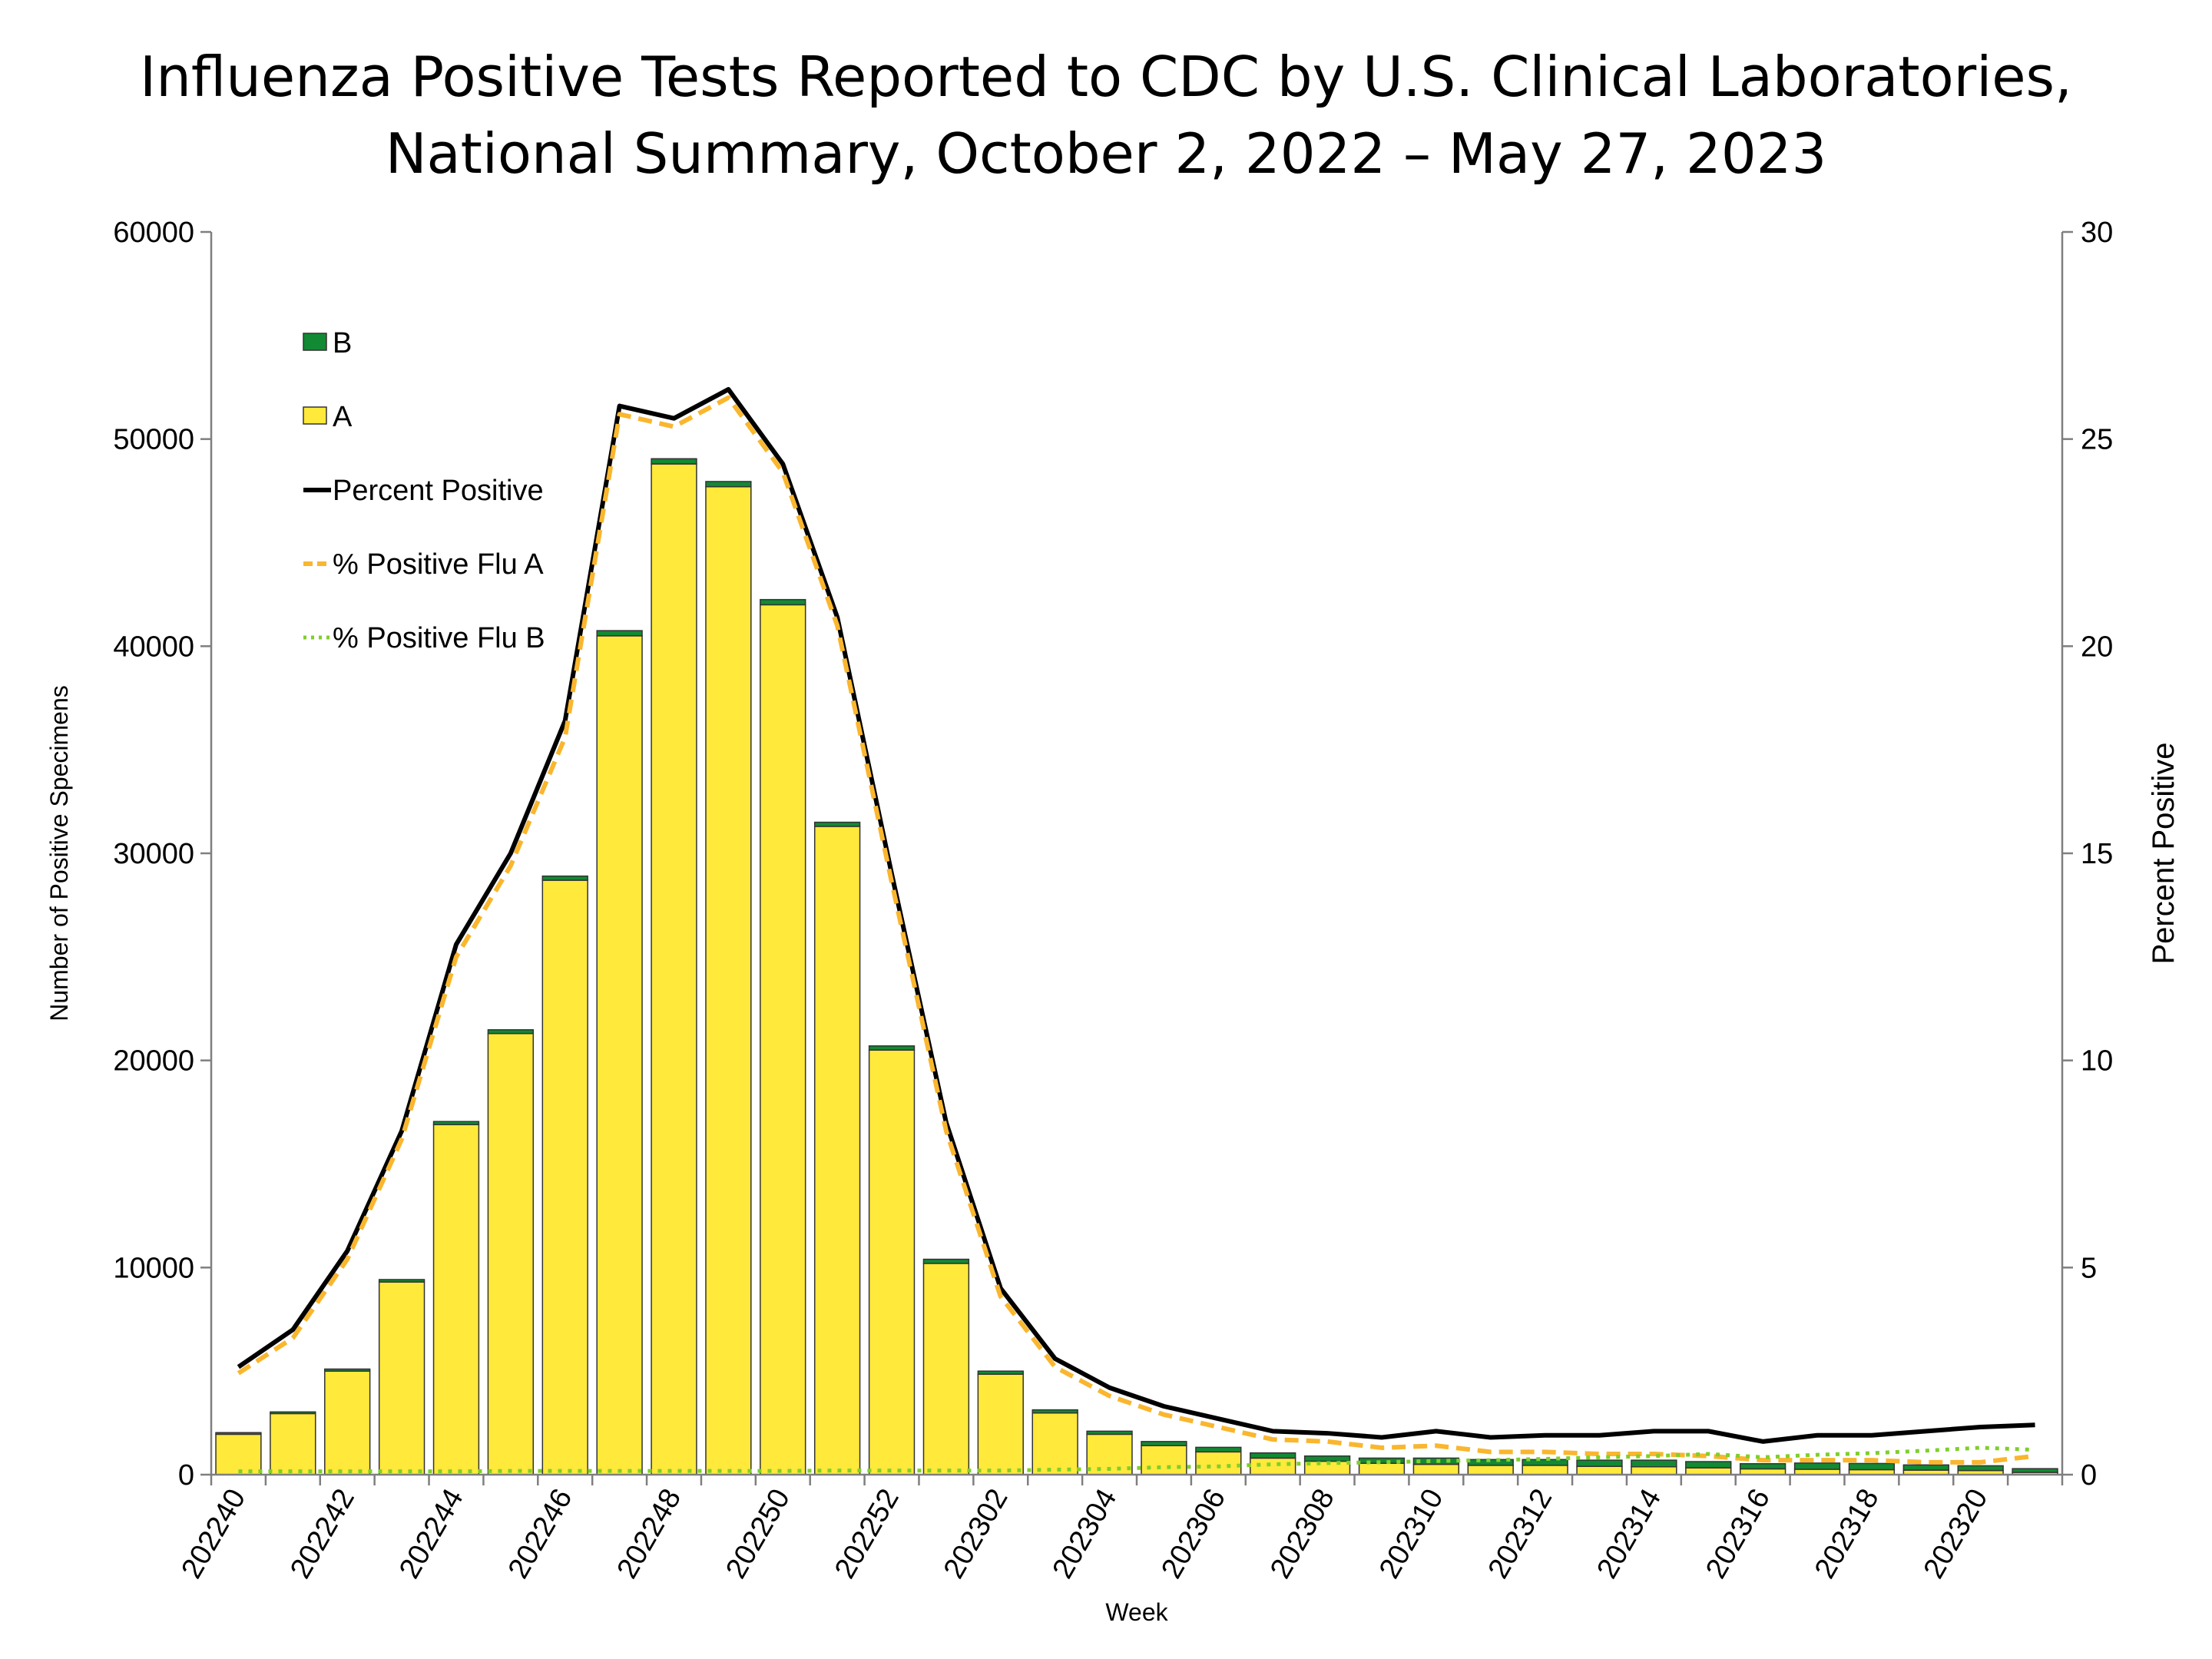  What do you see at coordinates (541, 1534) in the screenshot?
I see `x-tick-label: 202246` at bounding box center [541, 1534].